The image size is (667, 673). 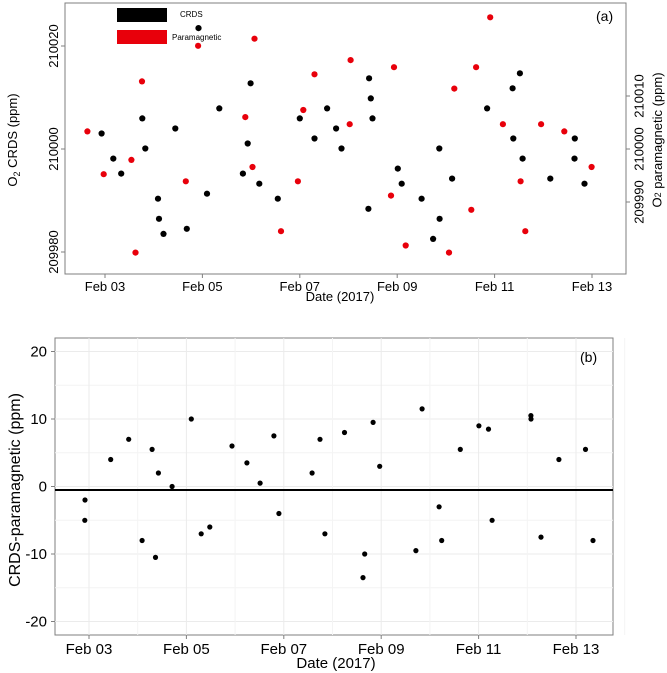 What do you see at coordinates (340, 296) in the screenshot?
I see `panel-a-x-axis-title: Date (2017)` at bounding box center [340, 296].